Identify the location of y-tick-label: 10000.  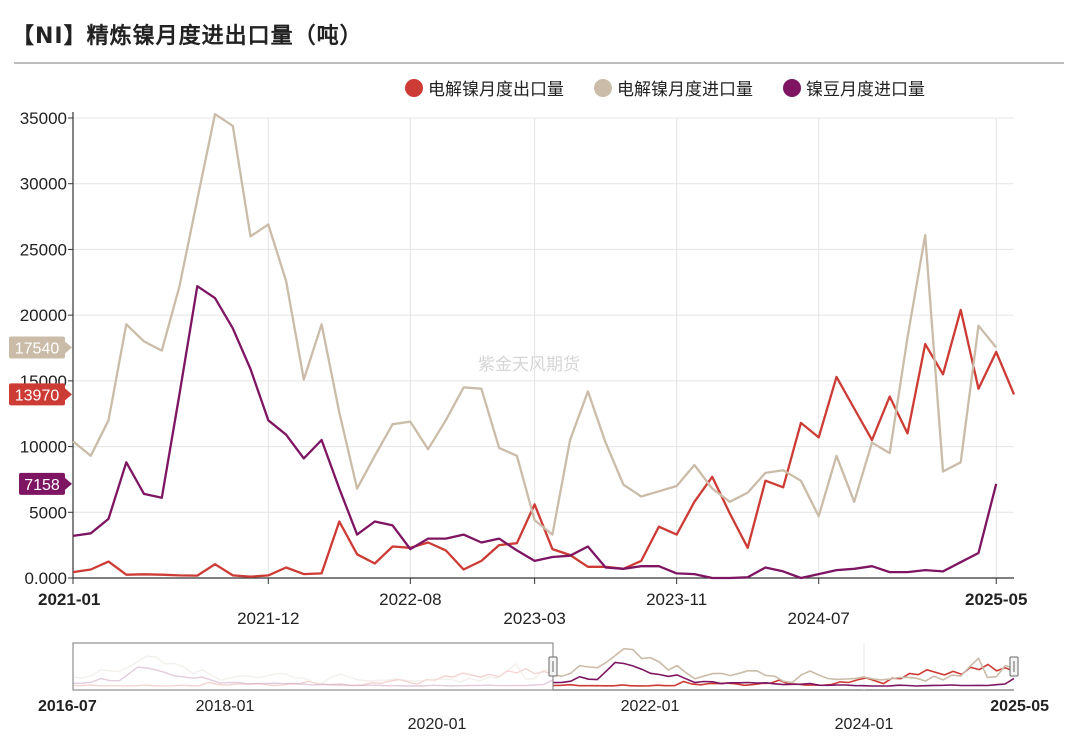
(43, 447).